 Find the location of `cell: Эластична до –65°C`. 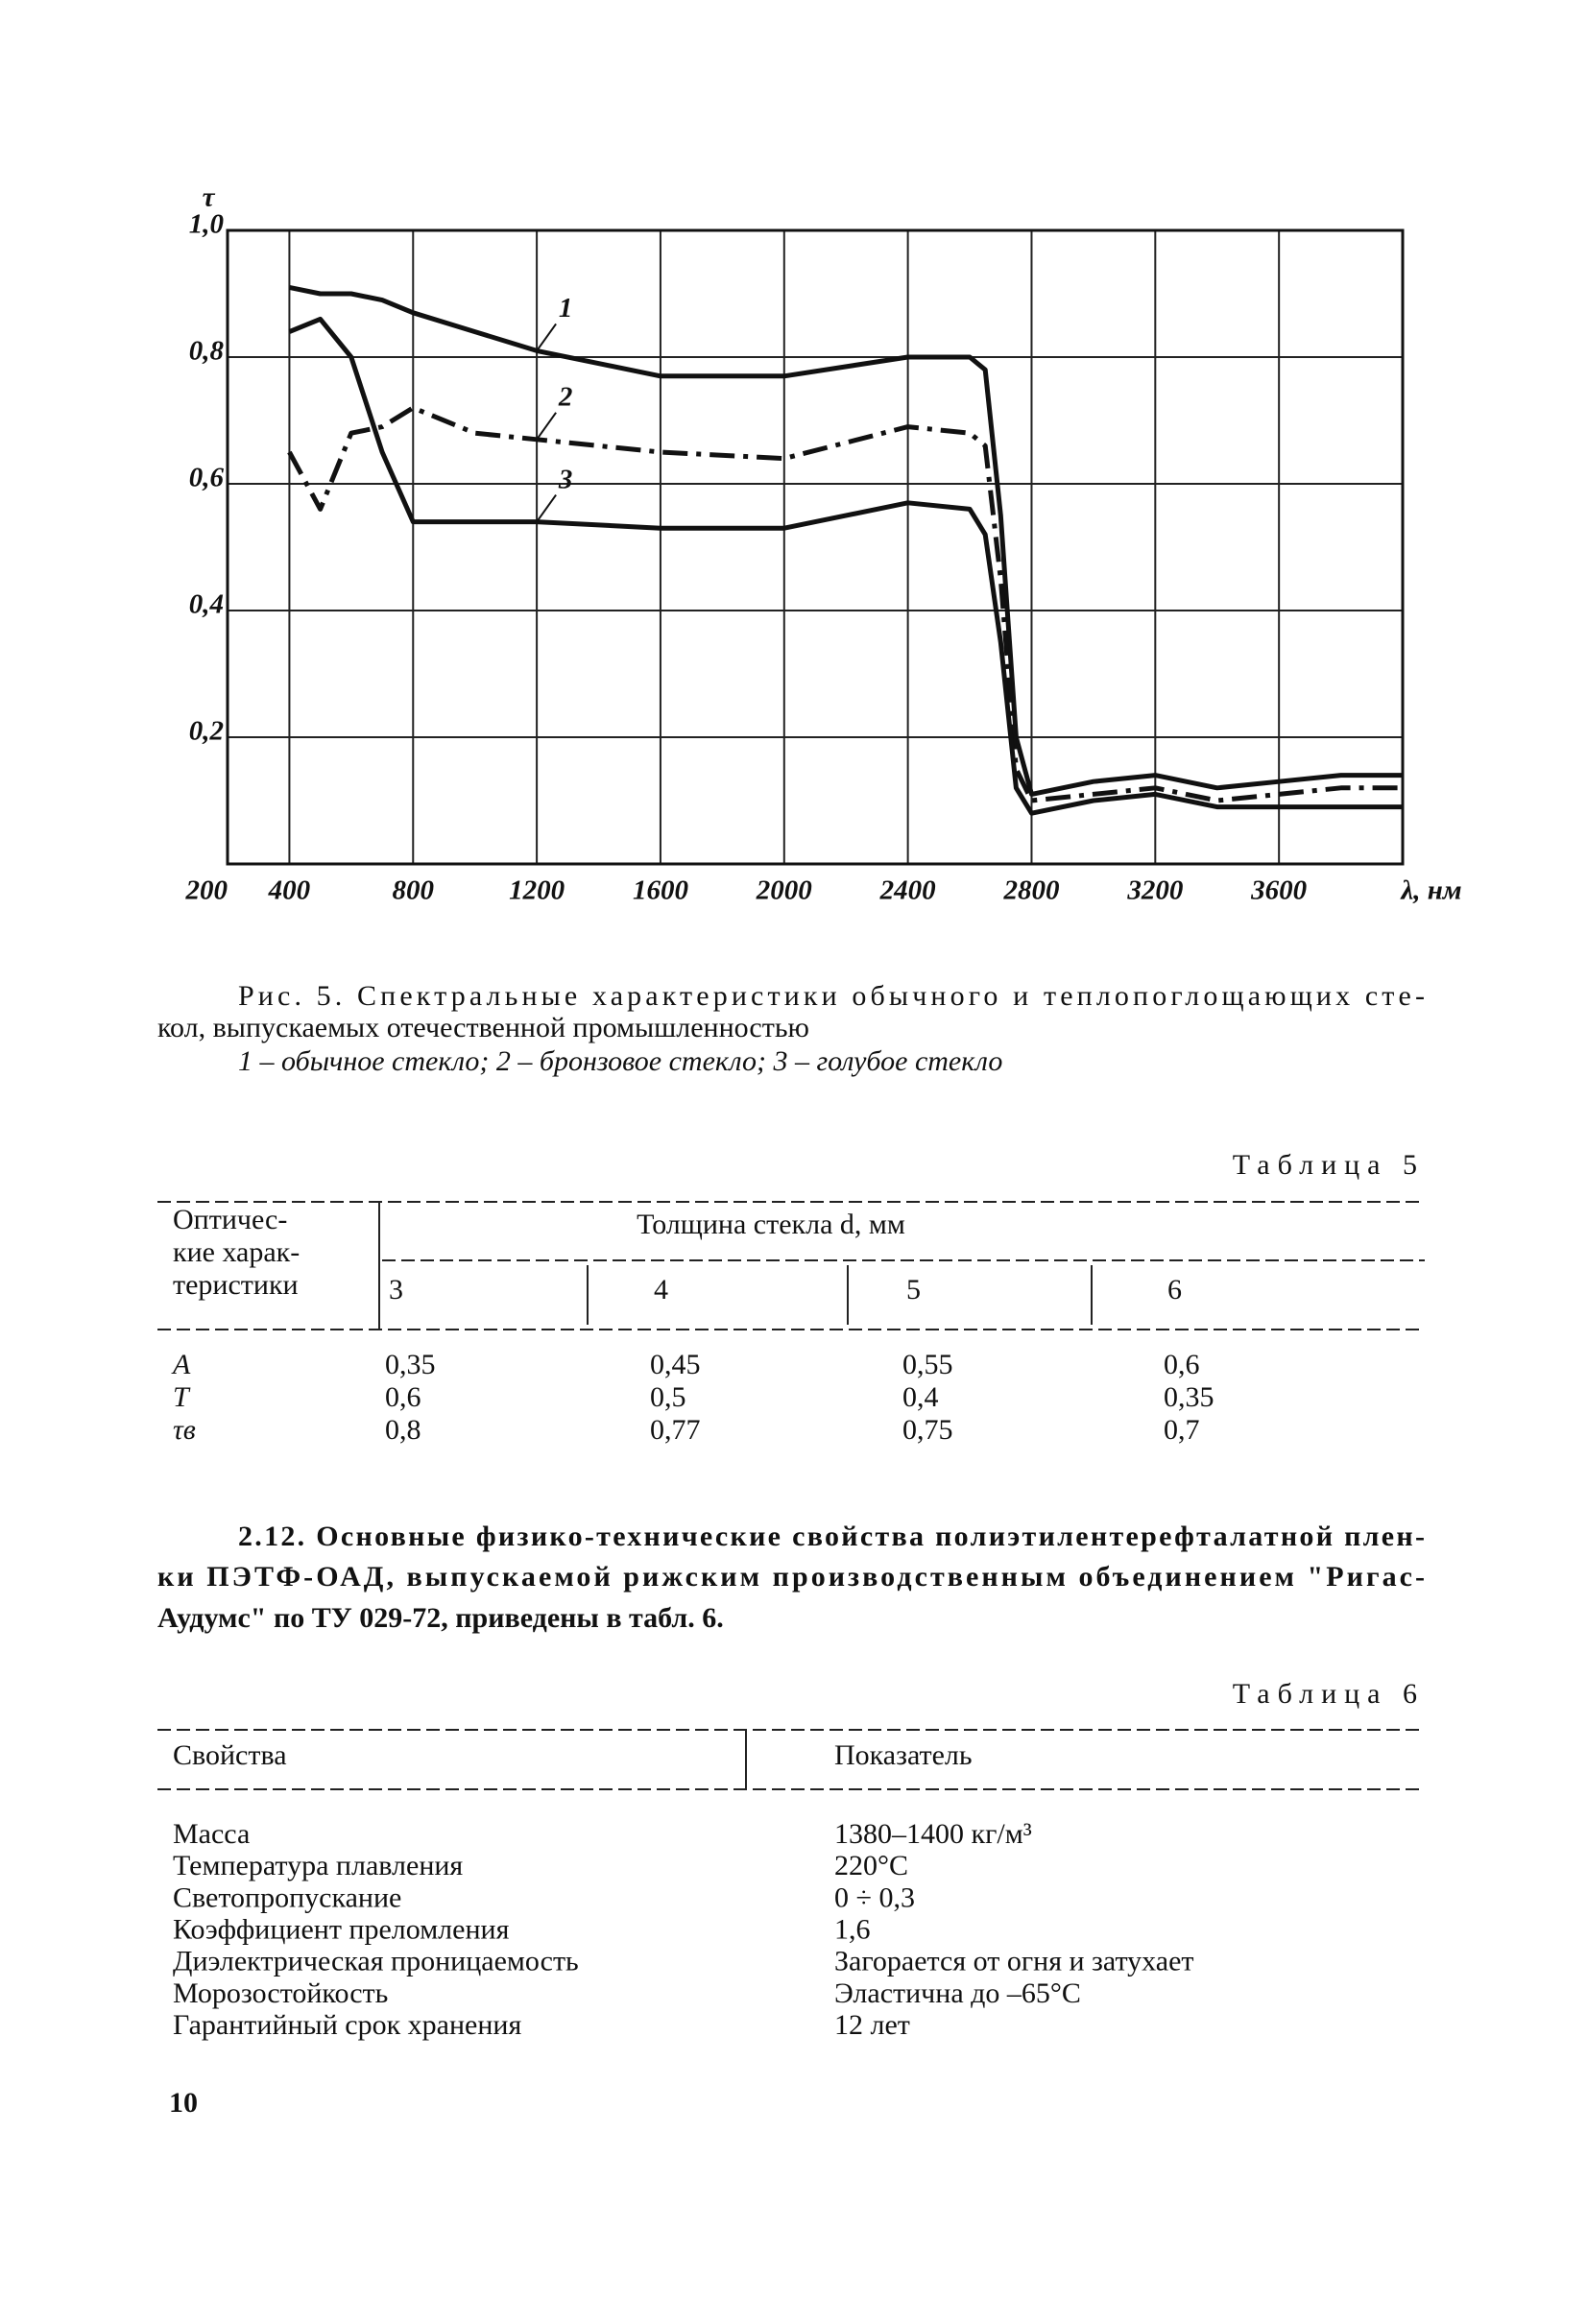

cell: Эластична до –65°C is located at coordinates (957, 1993).